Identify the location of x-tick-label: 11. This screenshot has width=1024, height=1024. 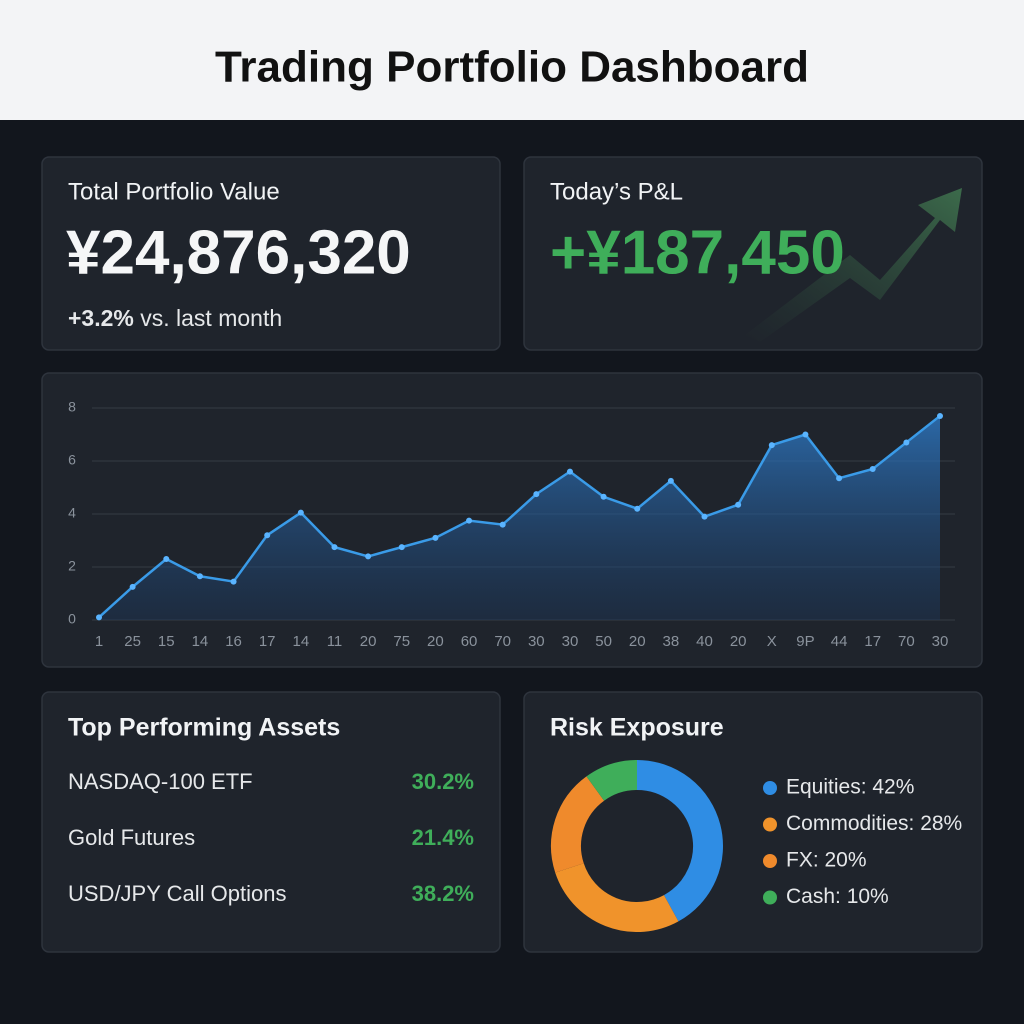
(335, 641).